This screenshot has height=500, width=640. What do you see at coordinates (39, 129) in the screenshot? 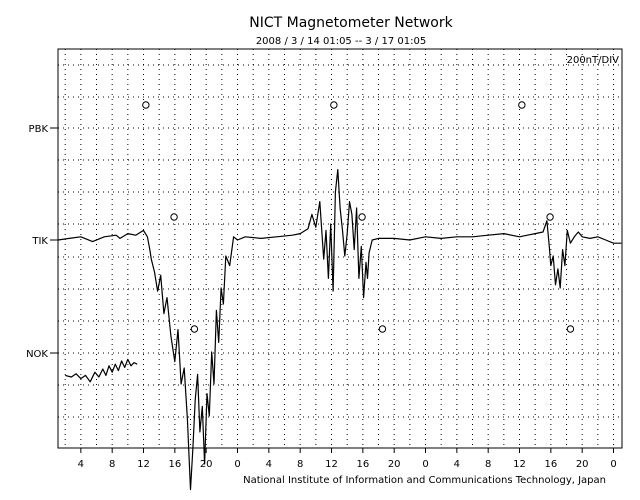
I see `station-label-pbk: PBK` at bounding box center [39, 129].